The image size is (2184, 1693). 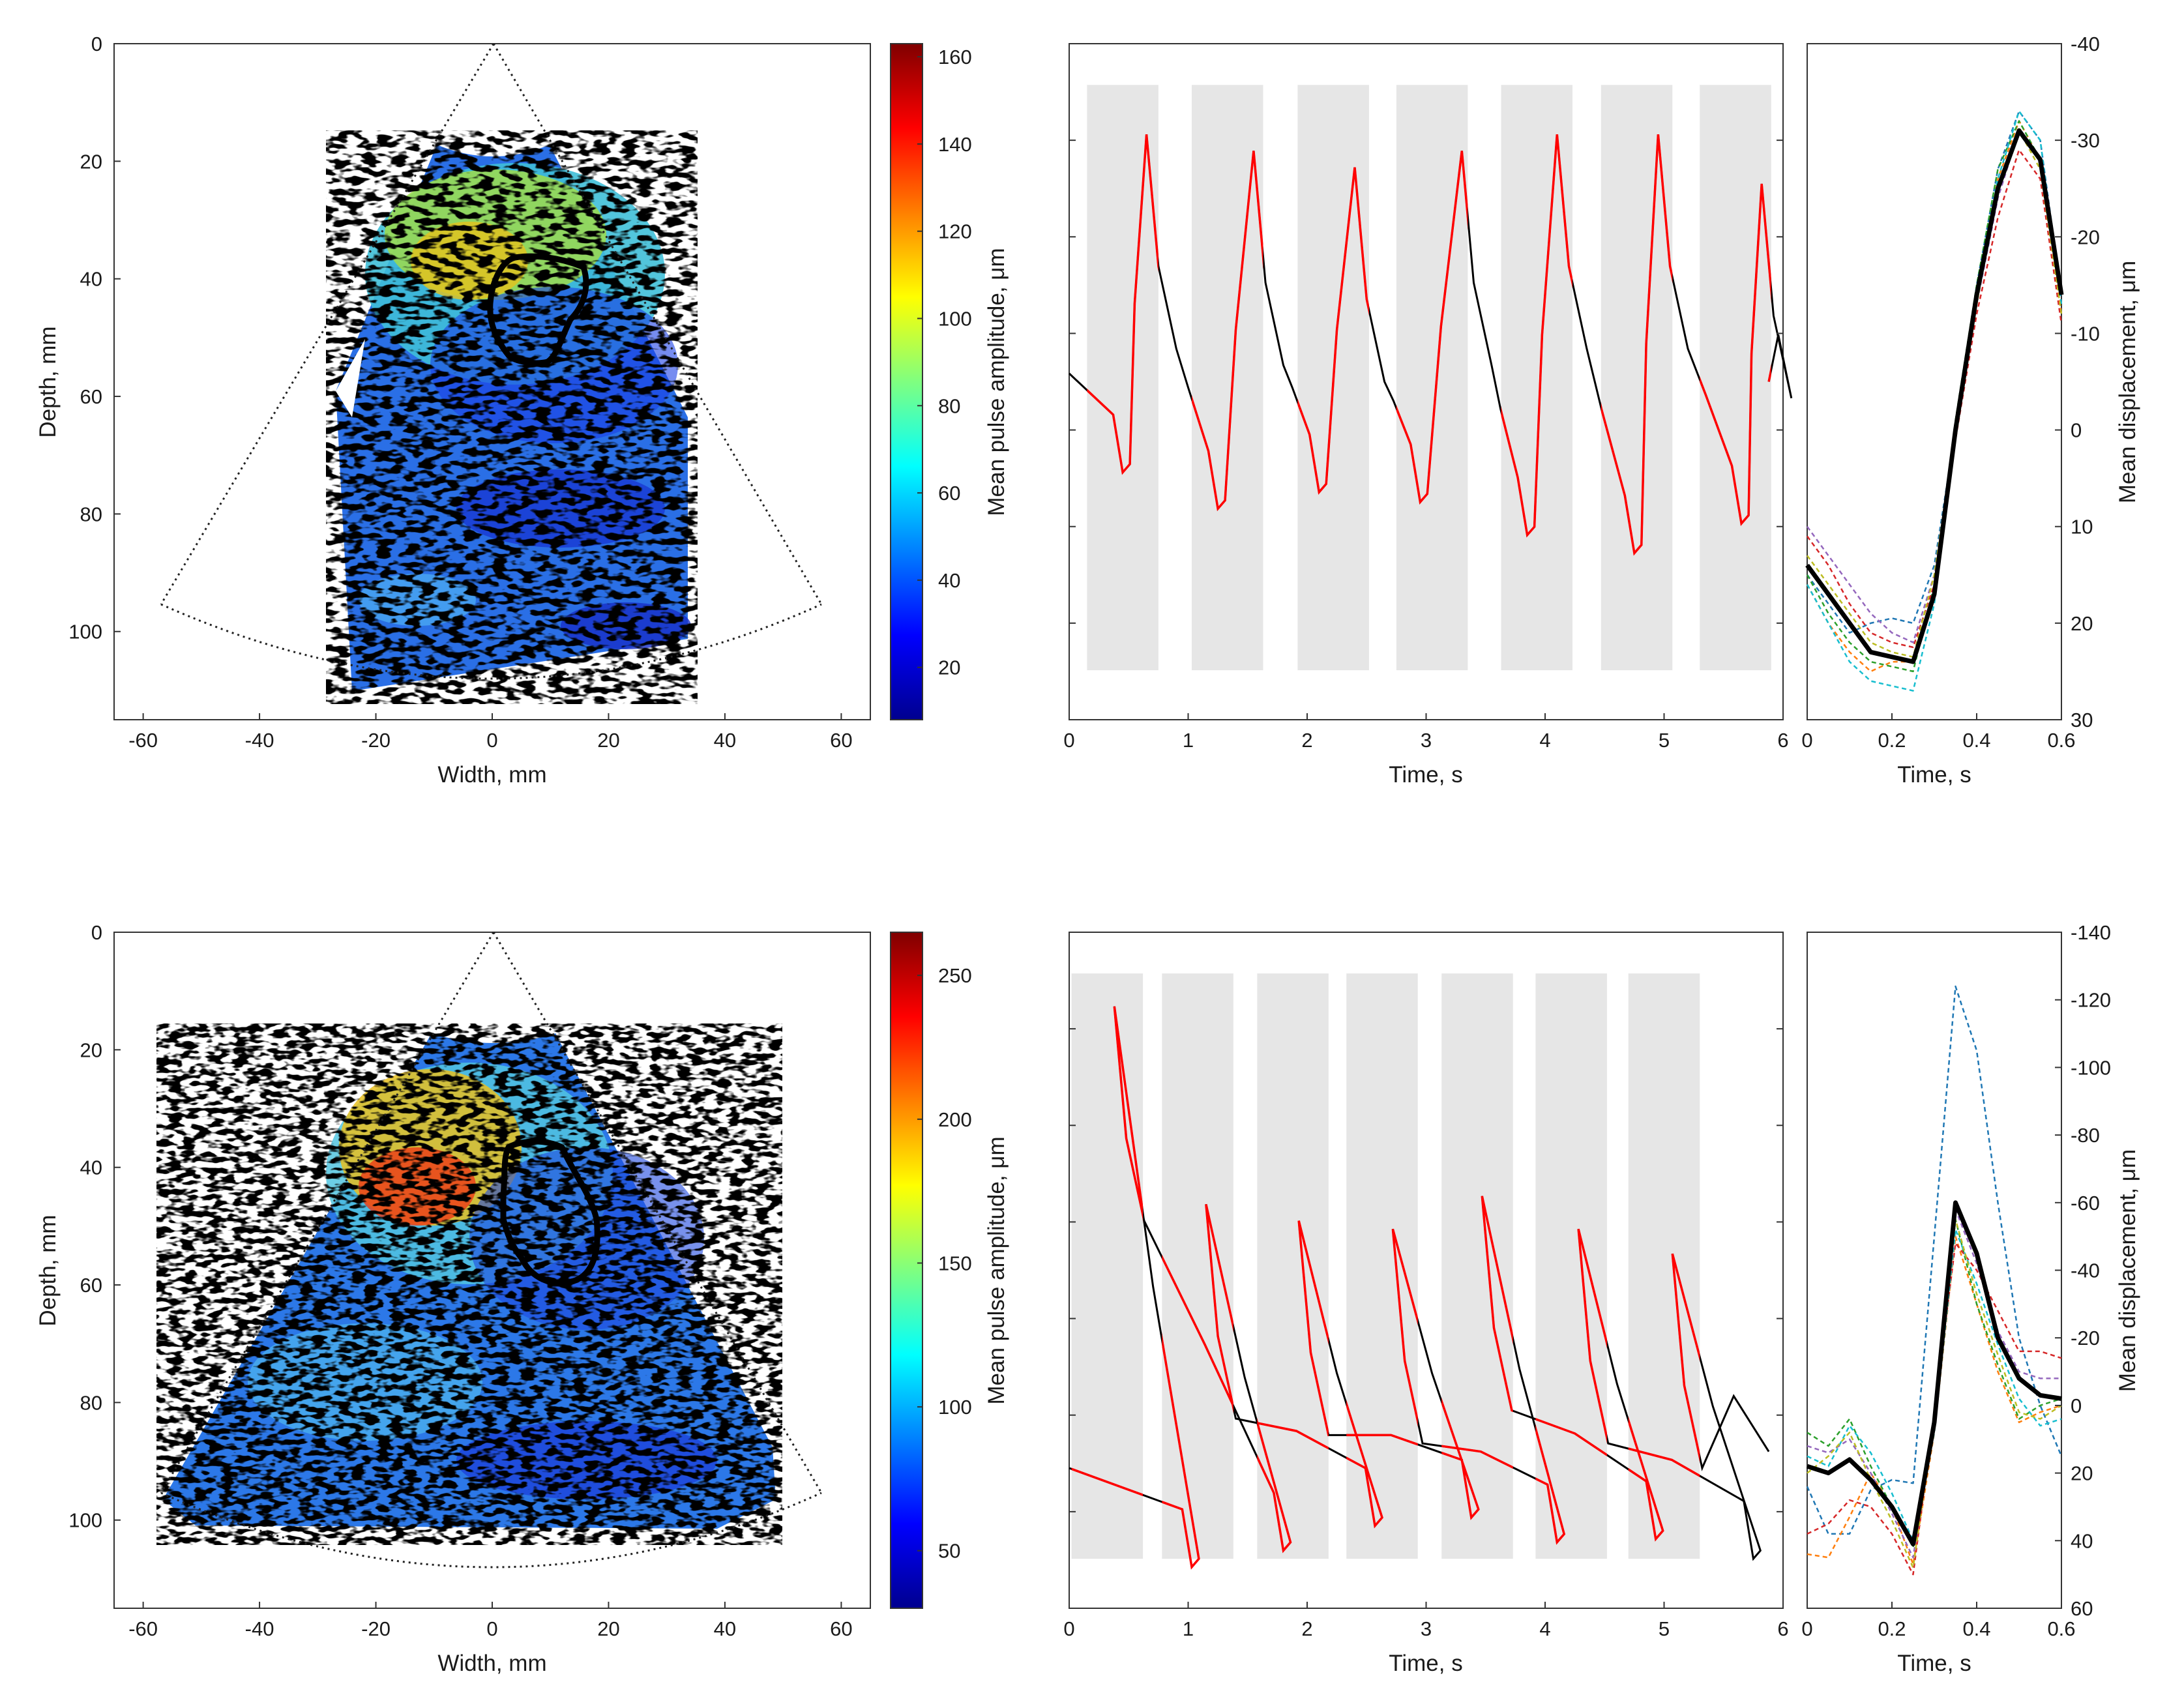 What do you see at coordinates (955, 1263) in the screenshot?
I see `colorbar-tick-label: 150` at bounding box center [955, 1263].